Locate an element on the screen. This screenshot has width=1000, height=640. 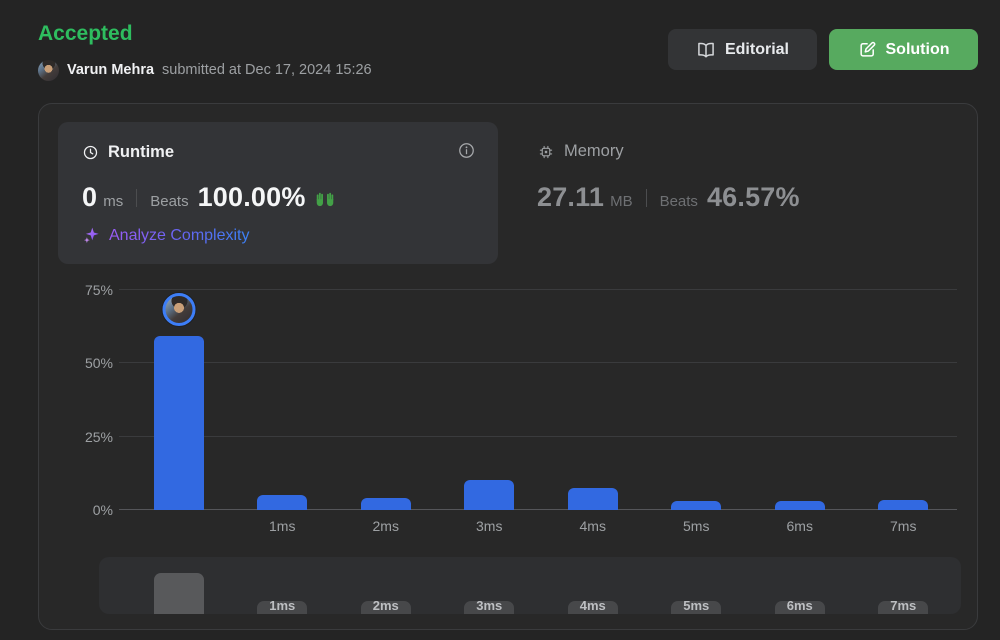
minimap-label: 2ms is located at coordinates (385, 605).